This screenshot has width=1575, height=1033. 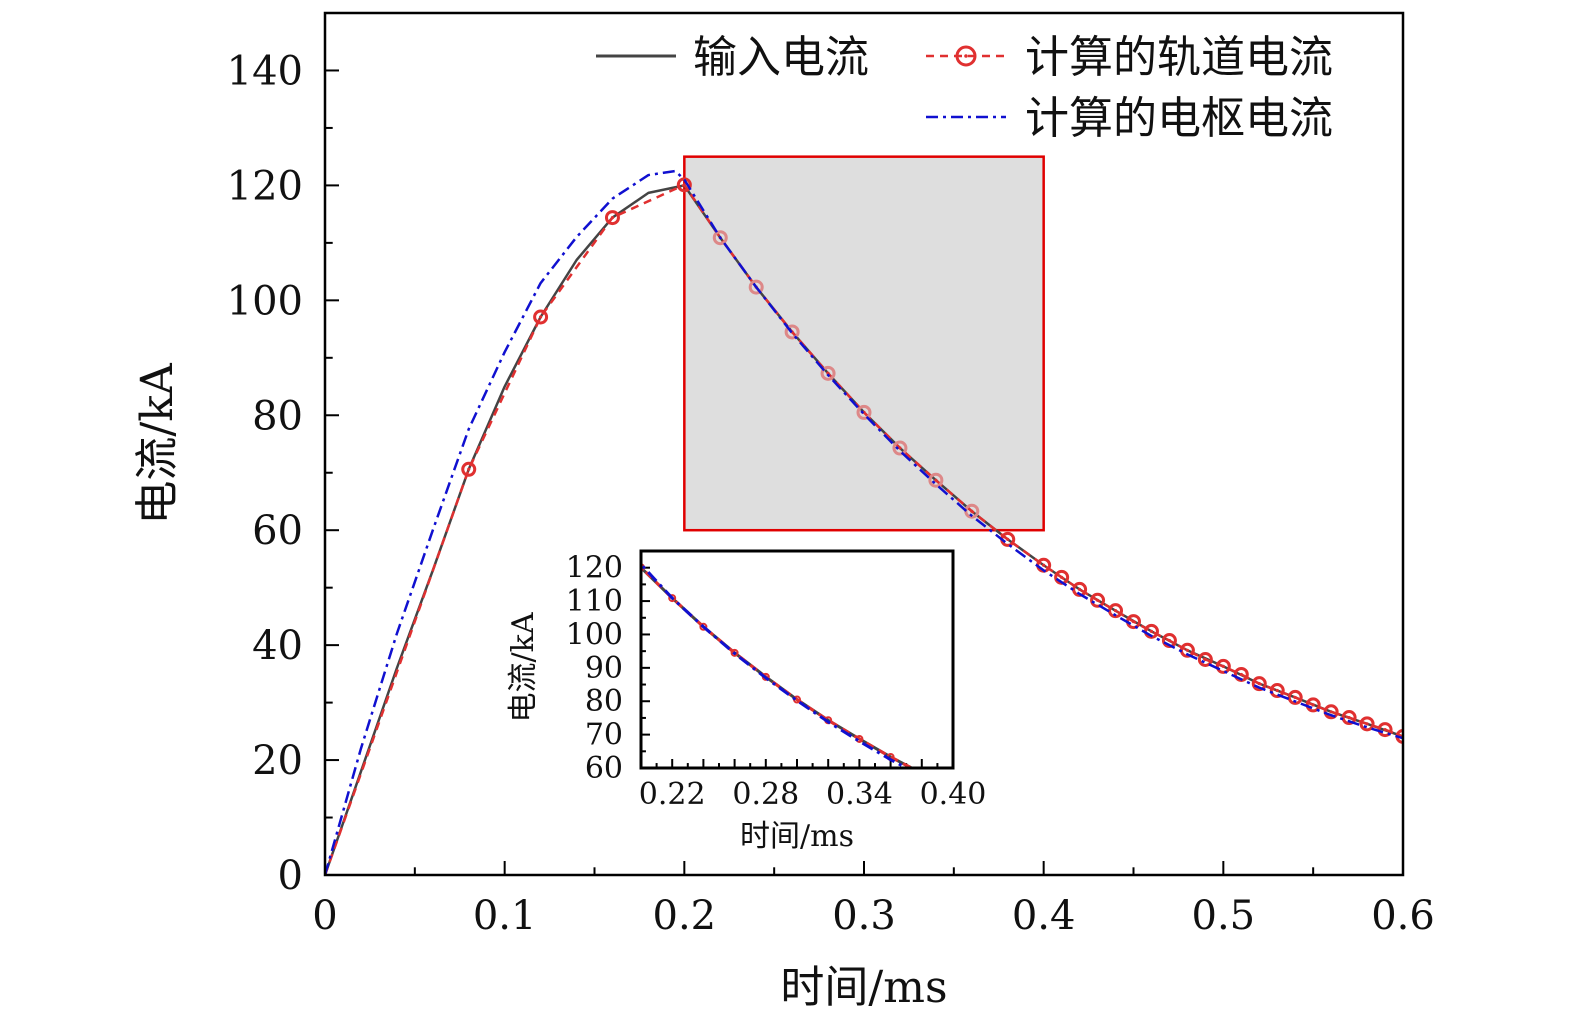 I want to click on y-tick-label: 110, so click(x=594, y=601).